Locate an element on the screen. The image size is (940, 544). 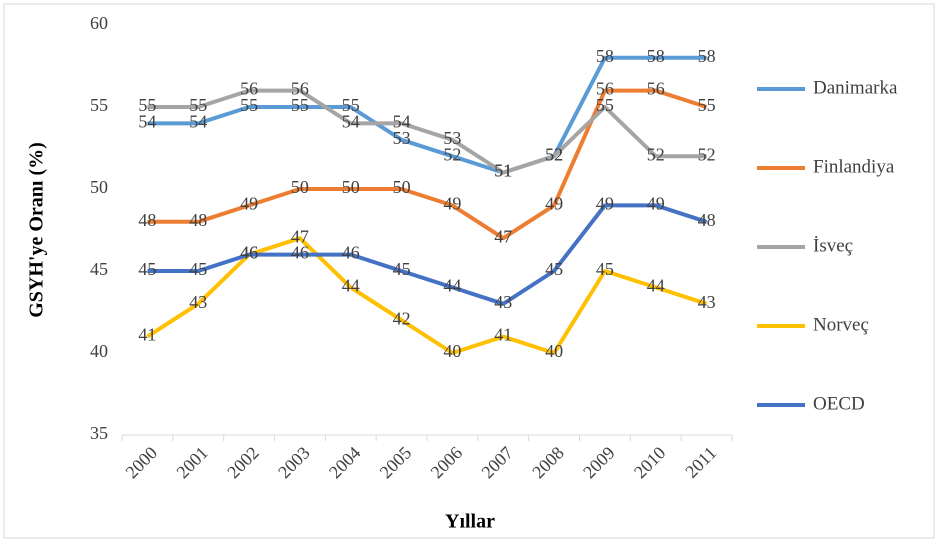
y-tick-label: 55 is located at coordinates (99, 105).